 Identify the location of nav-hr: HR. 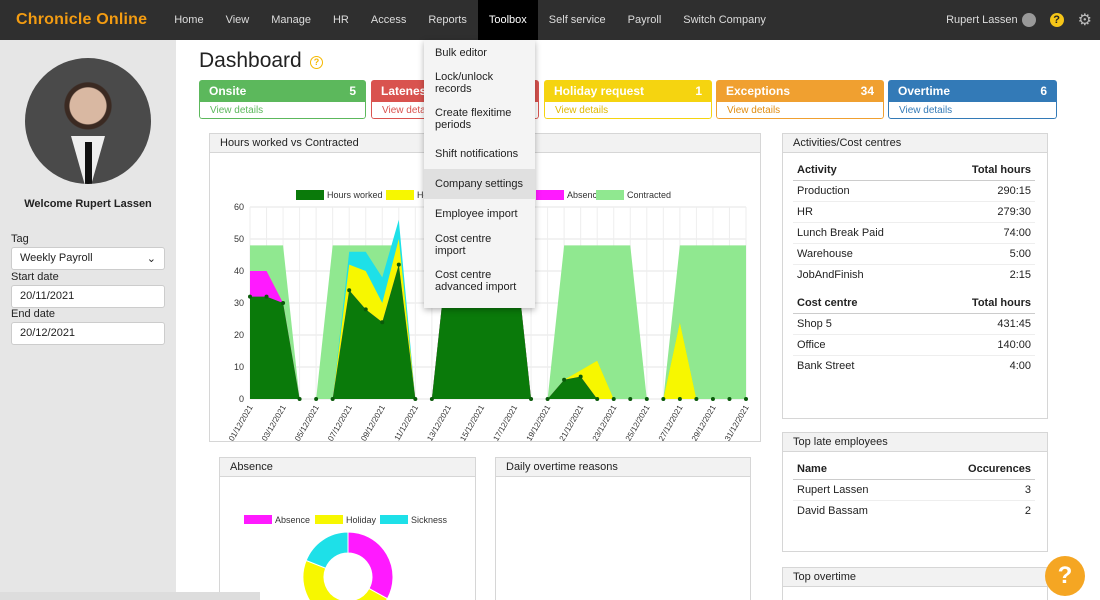
(340, 20).